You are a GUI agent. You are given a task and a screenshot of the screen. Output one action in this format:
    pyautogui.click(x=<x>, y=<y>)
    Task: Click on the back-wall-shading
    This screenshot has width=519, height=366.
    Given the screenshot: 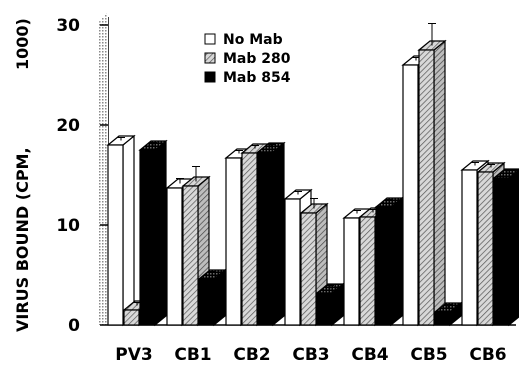 What is the action you would take?
    pyautogui.click(x=103, y=168)
    